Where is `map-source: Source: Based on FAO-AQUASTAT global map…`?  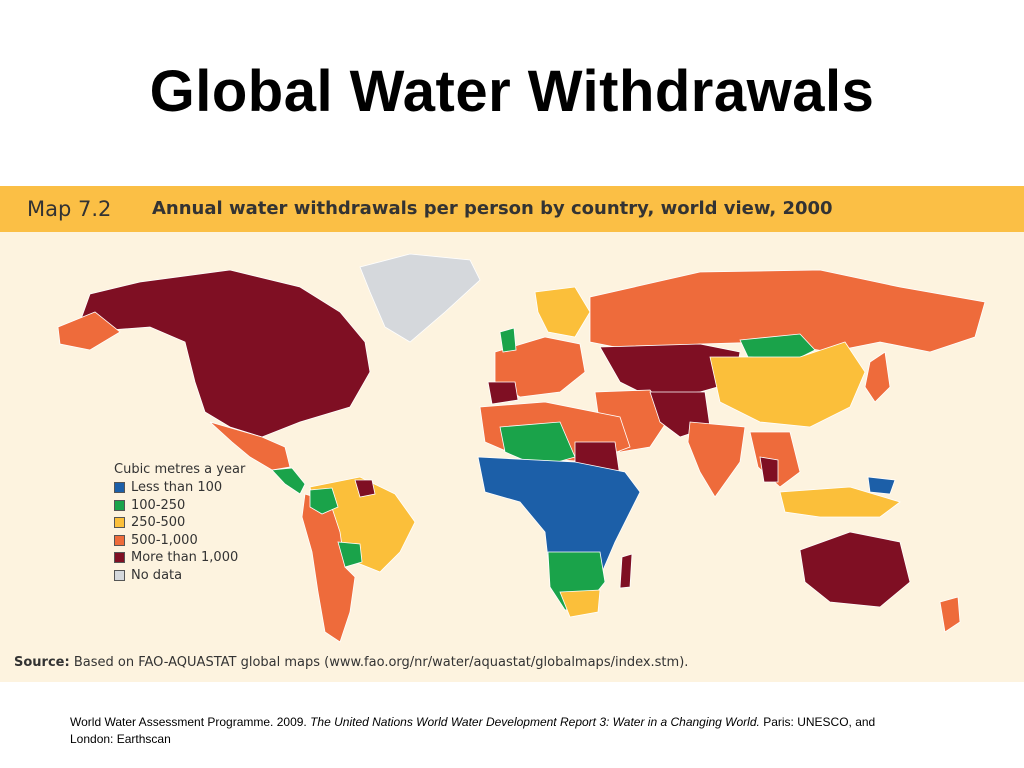 map-source: Source: Based on FAO-AQUASTAT global map… is located at coordinates (351, 662).